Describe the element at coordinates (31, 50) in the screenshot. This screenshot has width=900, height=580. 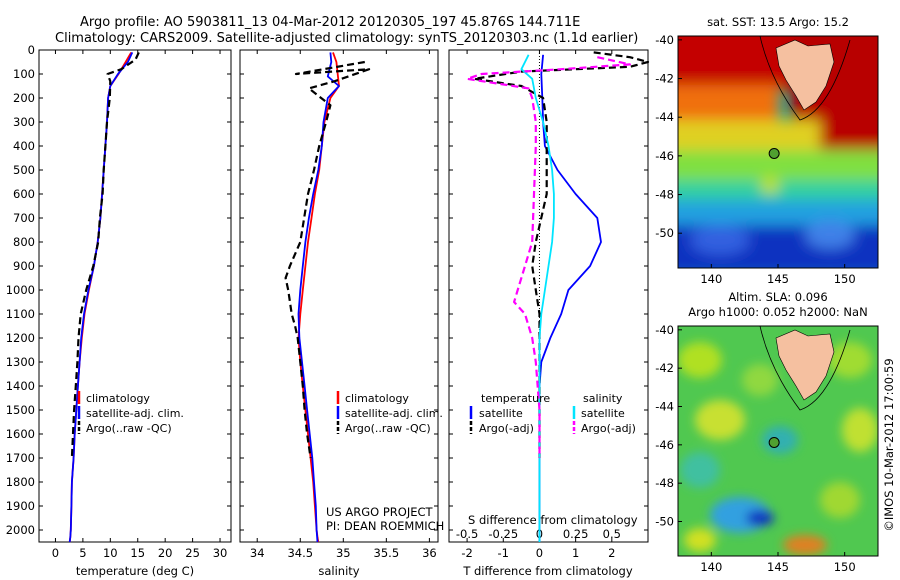
I see `y-tick-label: 0` at that location.